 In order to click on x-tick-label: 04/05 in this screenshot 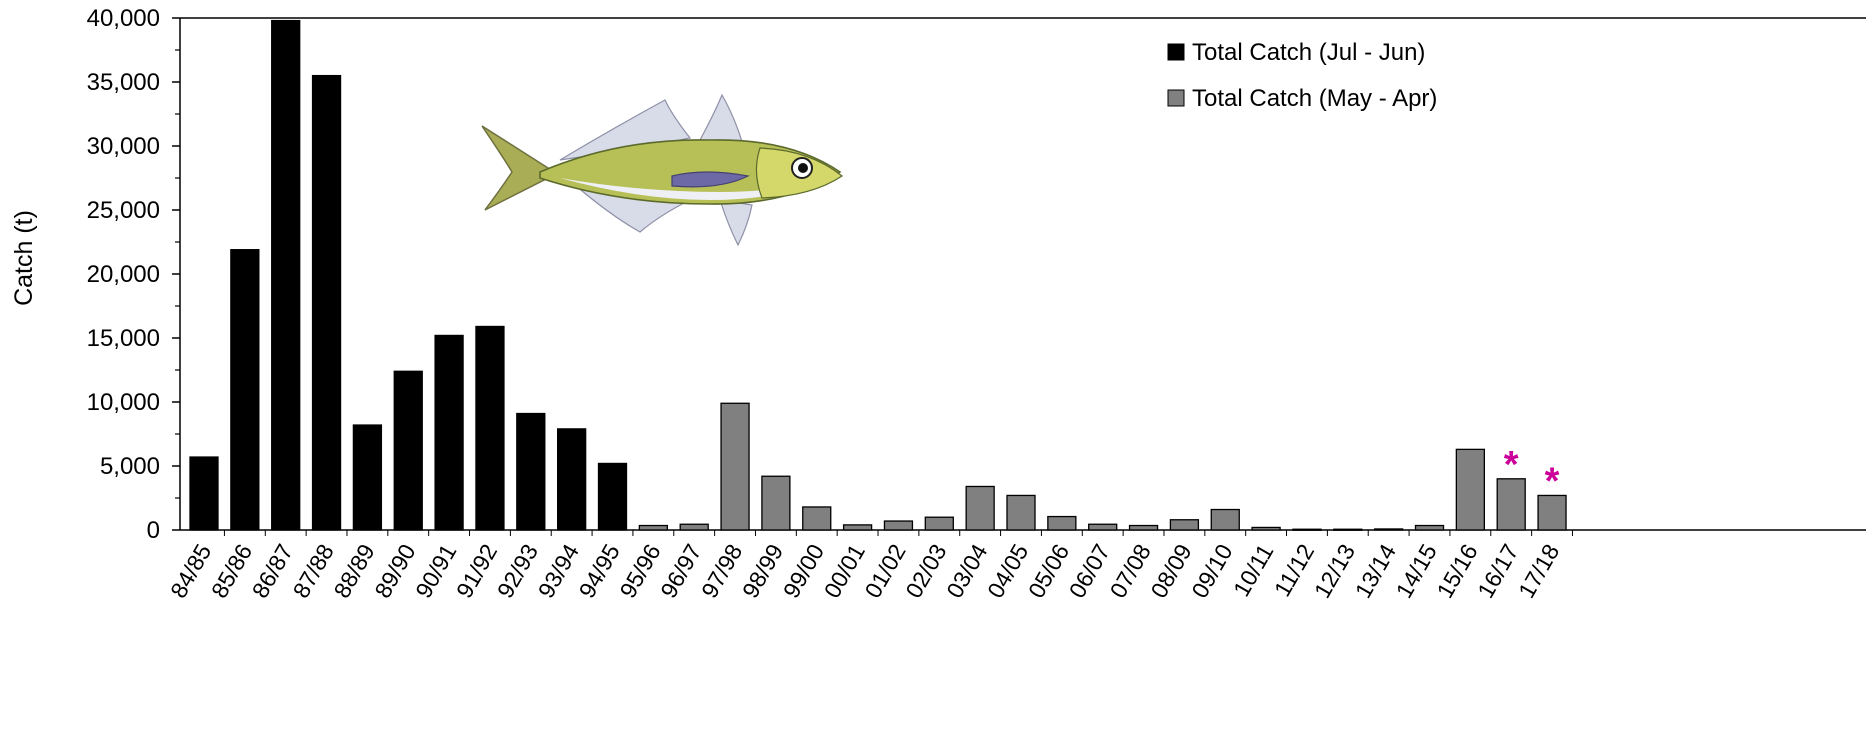, I will do `click(1007, 571)`.